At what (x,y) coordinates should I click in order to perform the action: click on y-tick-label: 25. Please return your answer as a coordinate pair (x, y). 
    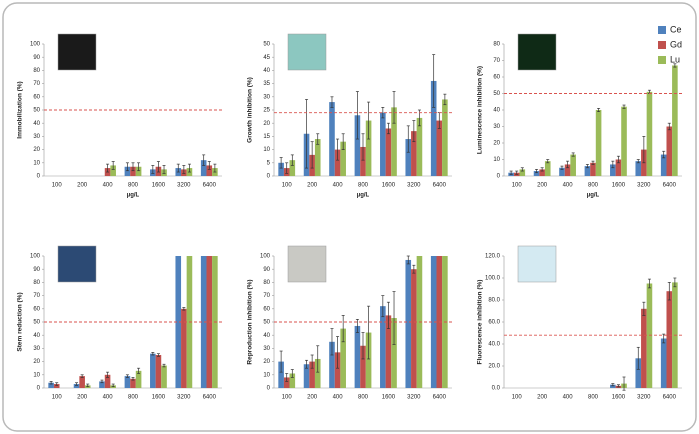
    Looking at the image, I should click on (266, 111).